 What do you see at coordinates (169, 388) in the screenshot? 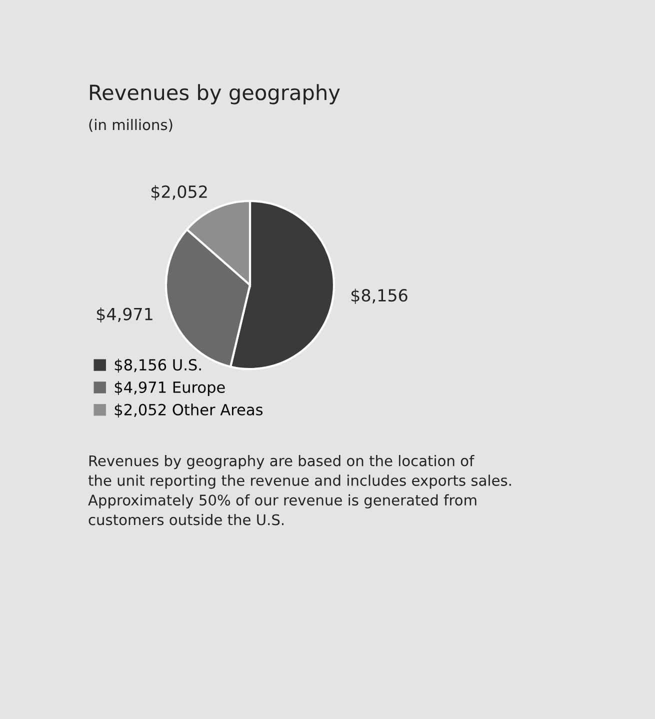
I see `legend-label: $4,971 Europe` at bounding box center [169, 388].